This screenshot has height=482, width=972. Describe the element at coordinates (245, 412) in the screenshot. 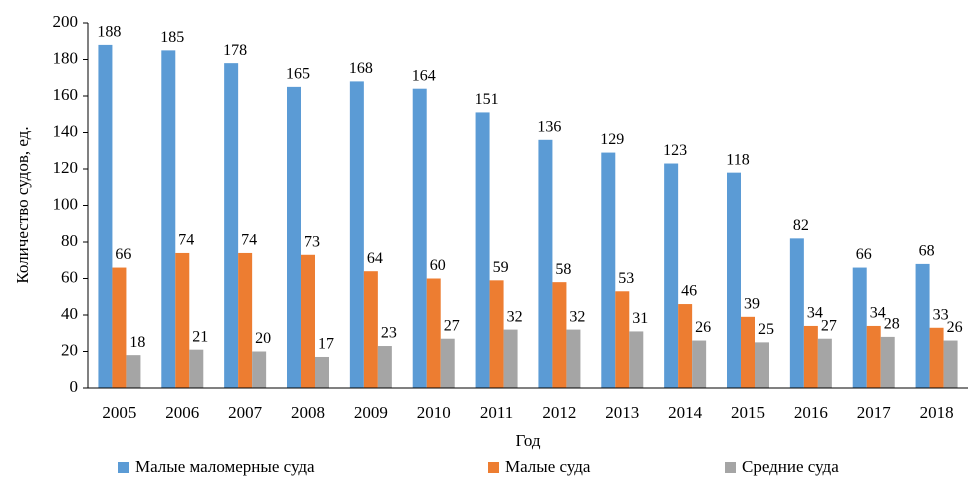

I see `x-tick-label: 2007` at that location.